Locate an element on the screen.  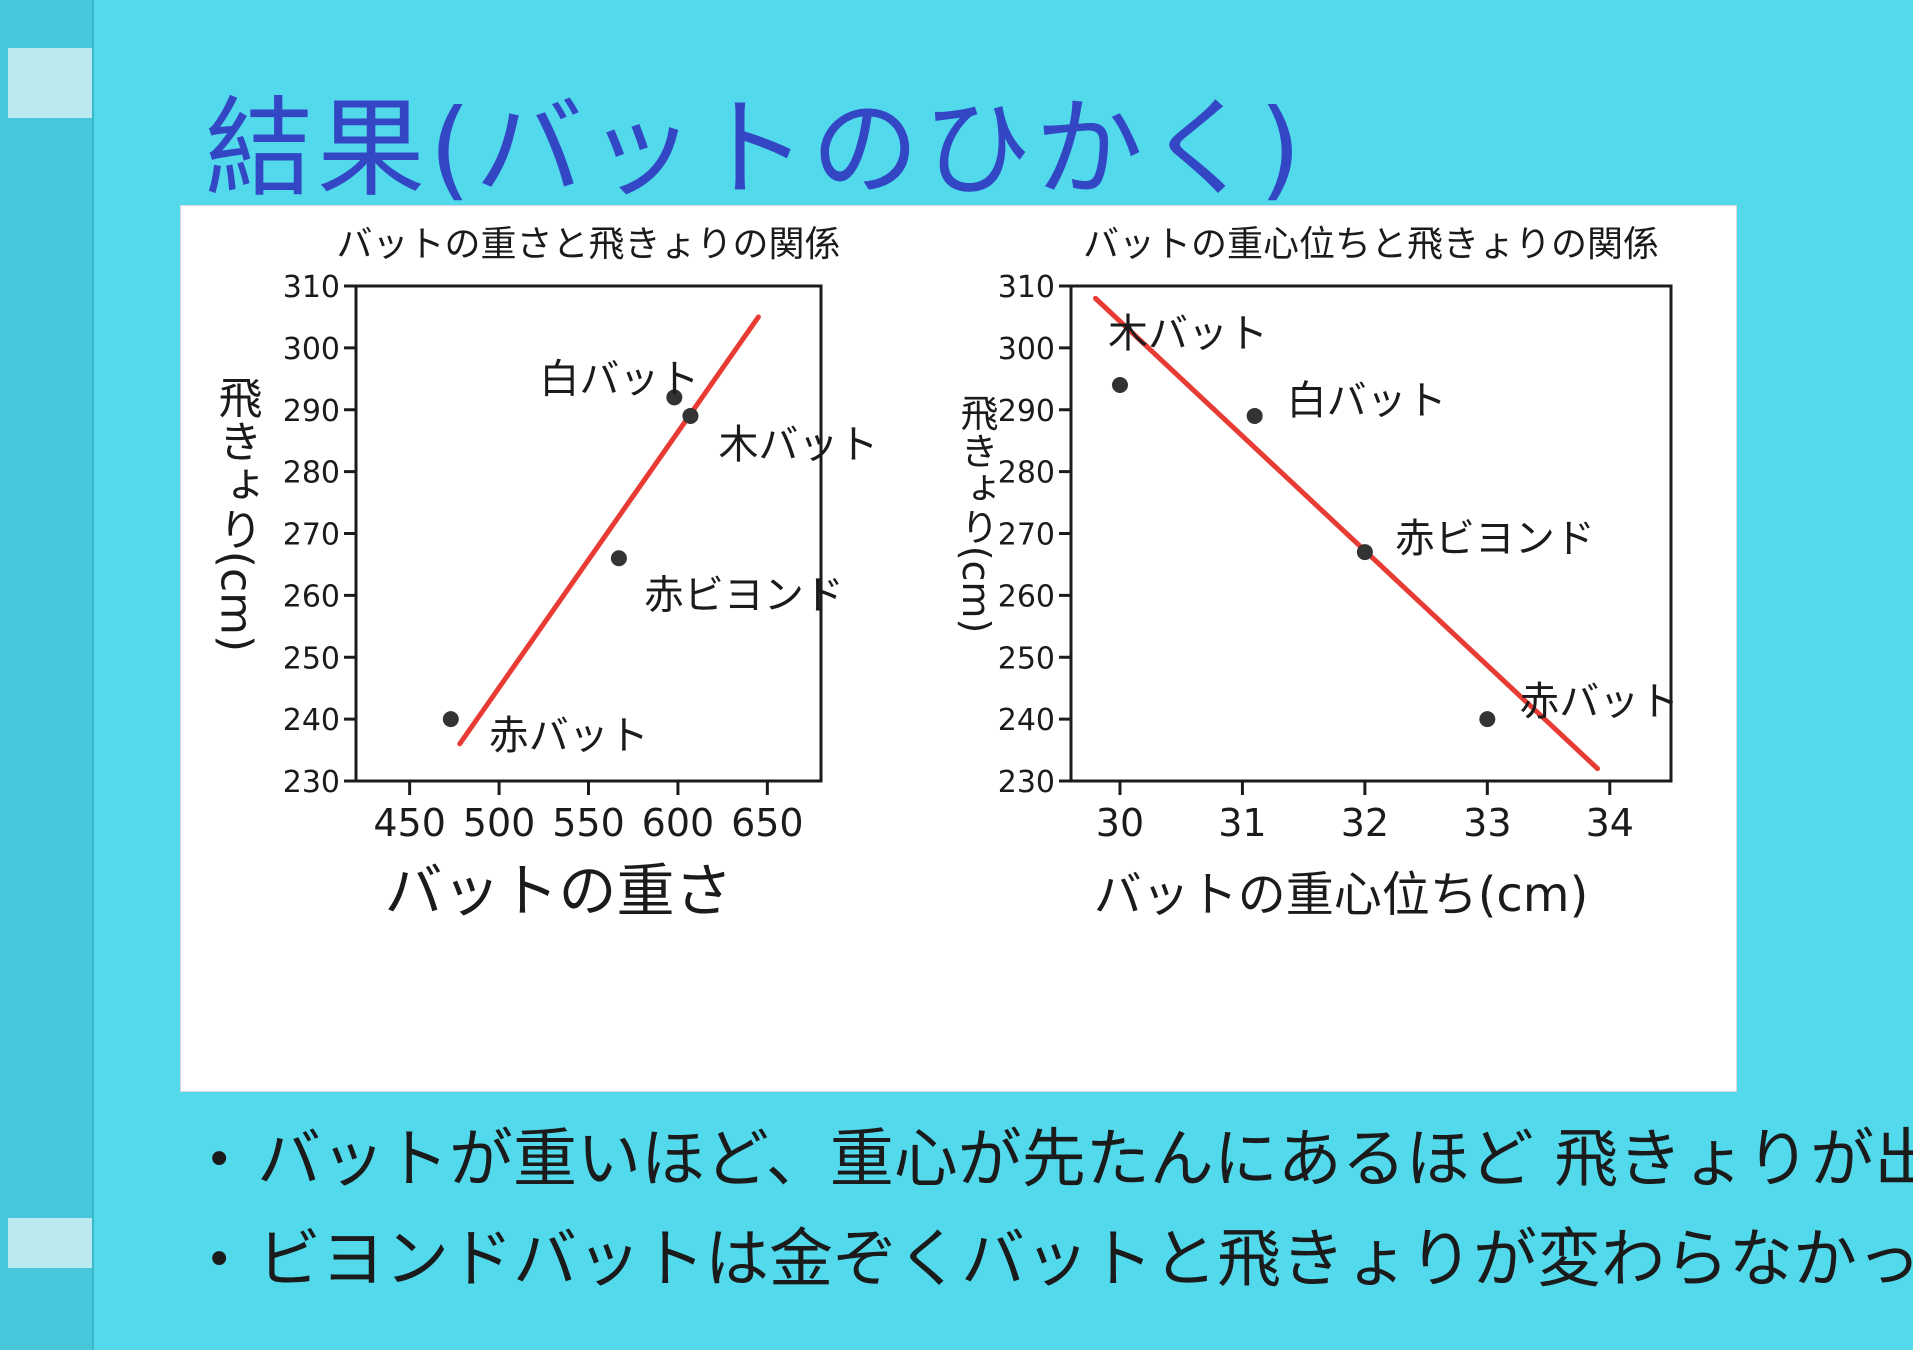
conclusion-text: ビヨンドバットは金ぞくバットと飛きょりが変わらなかった is located at coordinates (1085, 1260).